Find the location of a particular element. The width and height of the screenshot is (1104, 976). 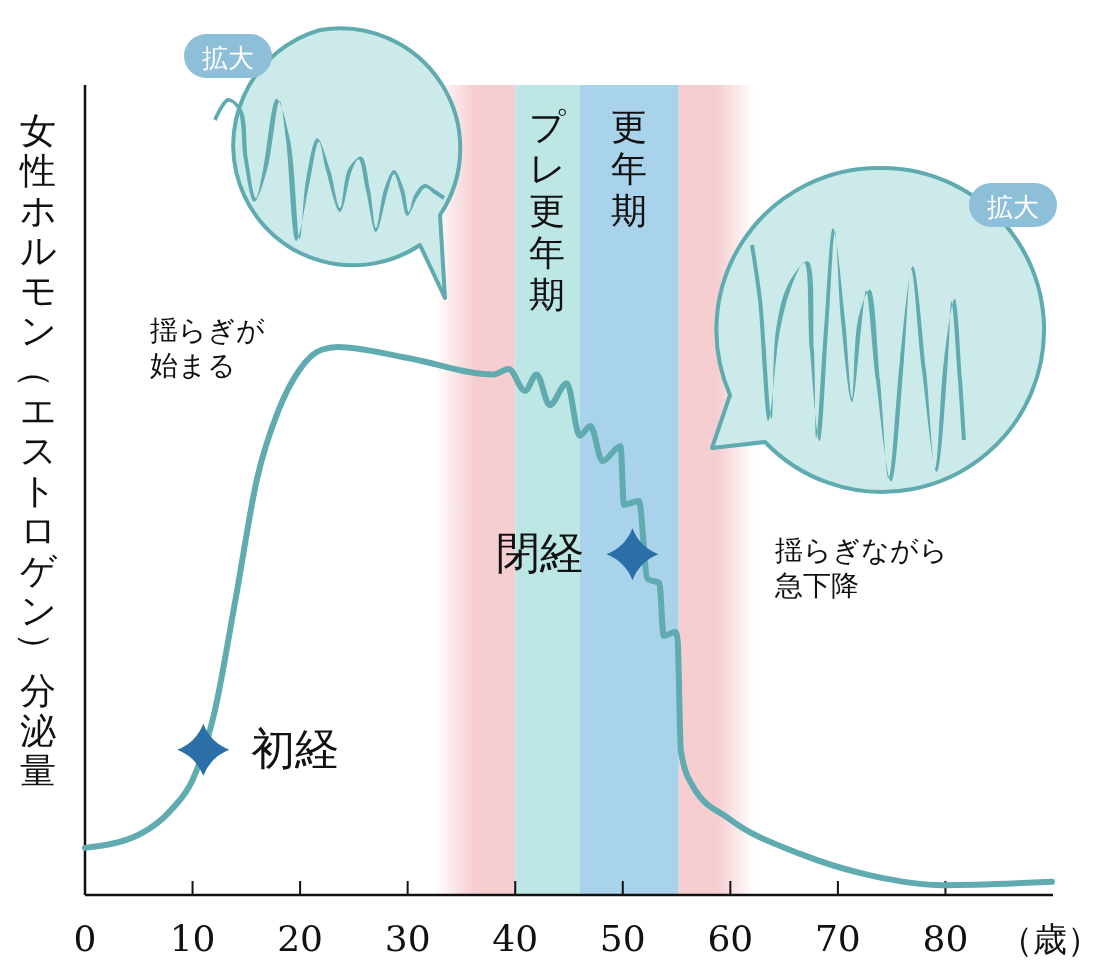

band-label: 更年期 is located at coordinates (629, 168).